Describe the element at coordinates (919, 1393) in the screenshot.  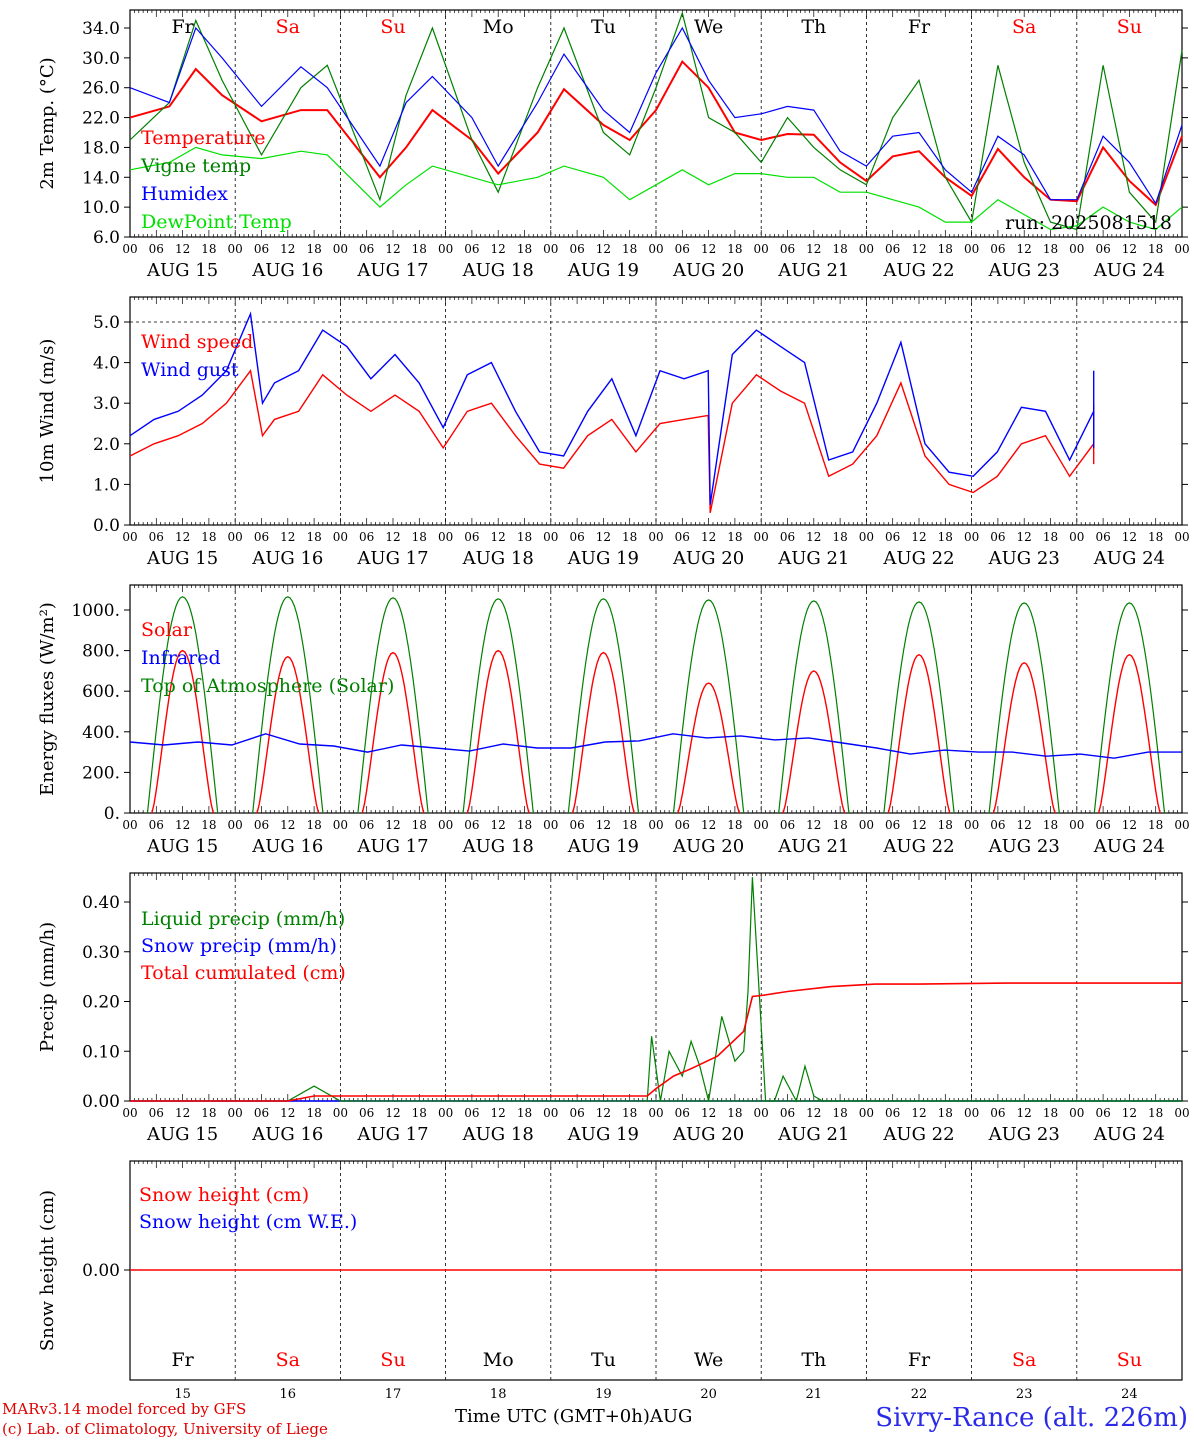
I see `day-number: 22` at that location.